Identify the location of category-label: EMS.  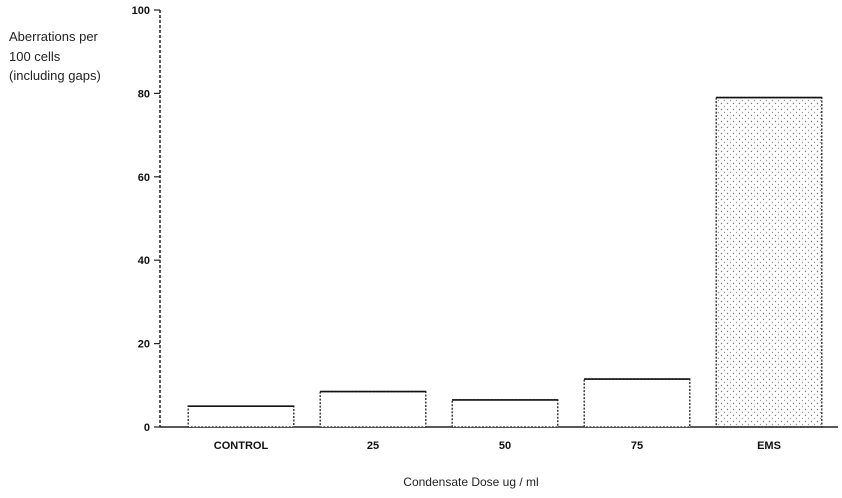
(769, 446).